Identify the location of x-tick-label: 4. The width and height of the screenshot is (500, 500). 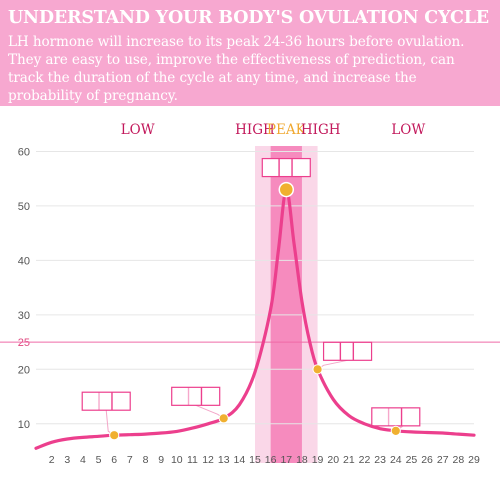
(83, 460).